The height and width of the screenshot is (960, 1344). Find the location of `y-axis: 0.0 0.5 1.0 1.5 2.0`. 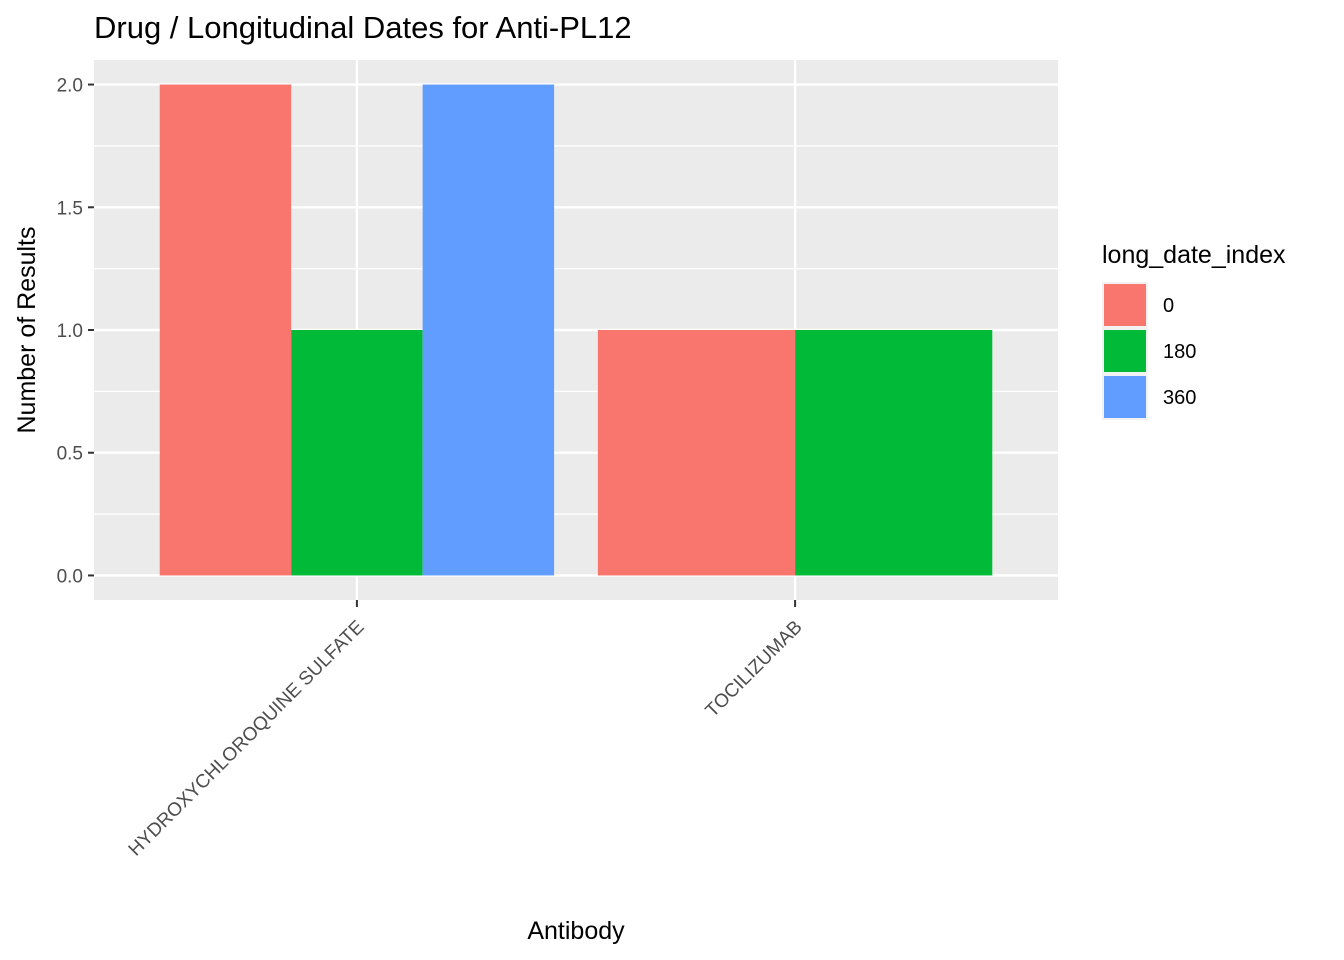

y-axis: 0.0 0.5 1.0 1.5 2.0 is located at coordinates (75, 331).